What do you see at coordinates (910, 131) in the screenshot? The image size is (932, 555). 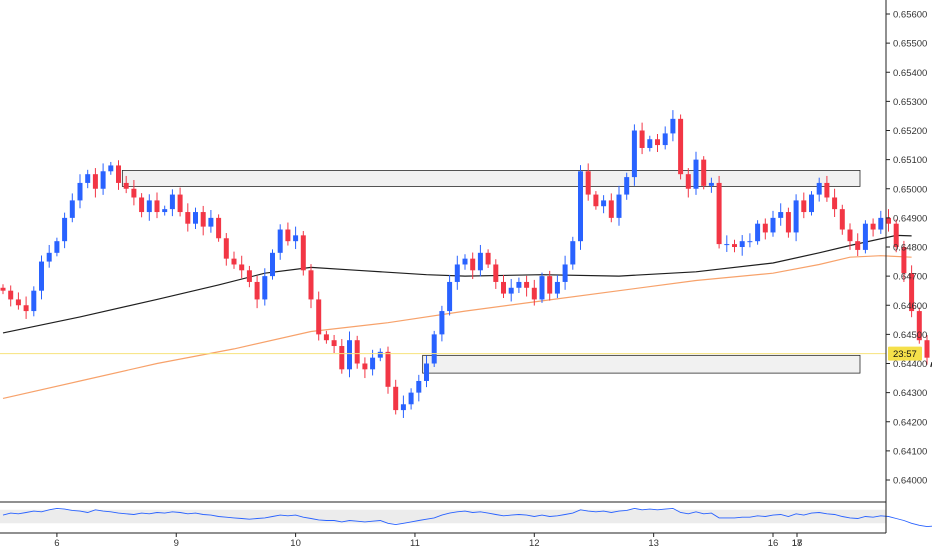 I see `price-tick-label: 0.65200` at bounding box center [910, 131].